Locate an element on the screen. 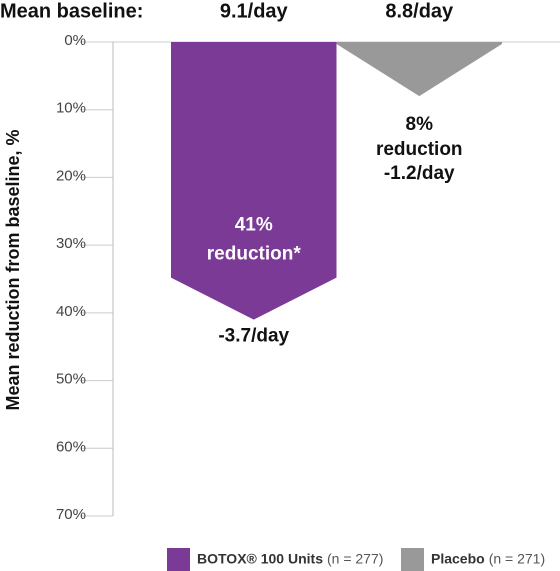 The image size is (560, 571). value-label: 8% is located at coordinates (420, 124).